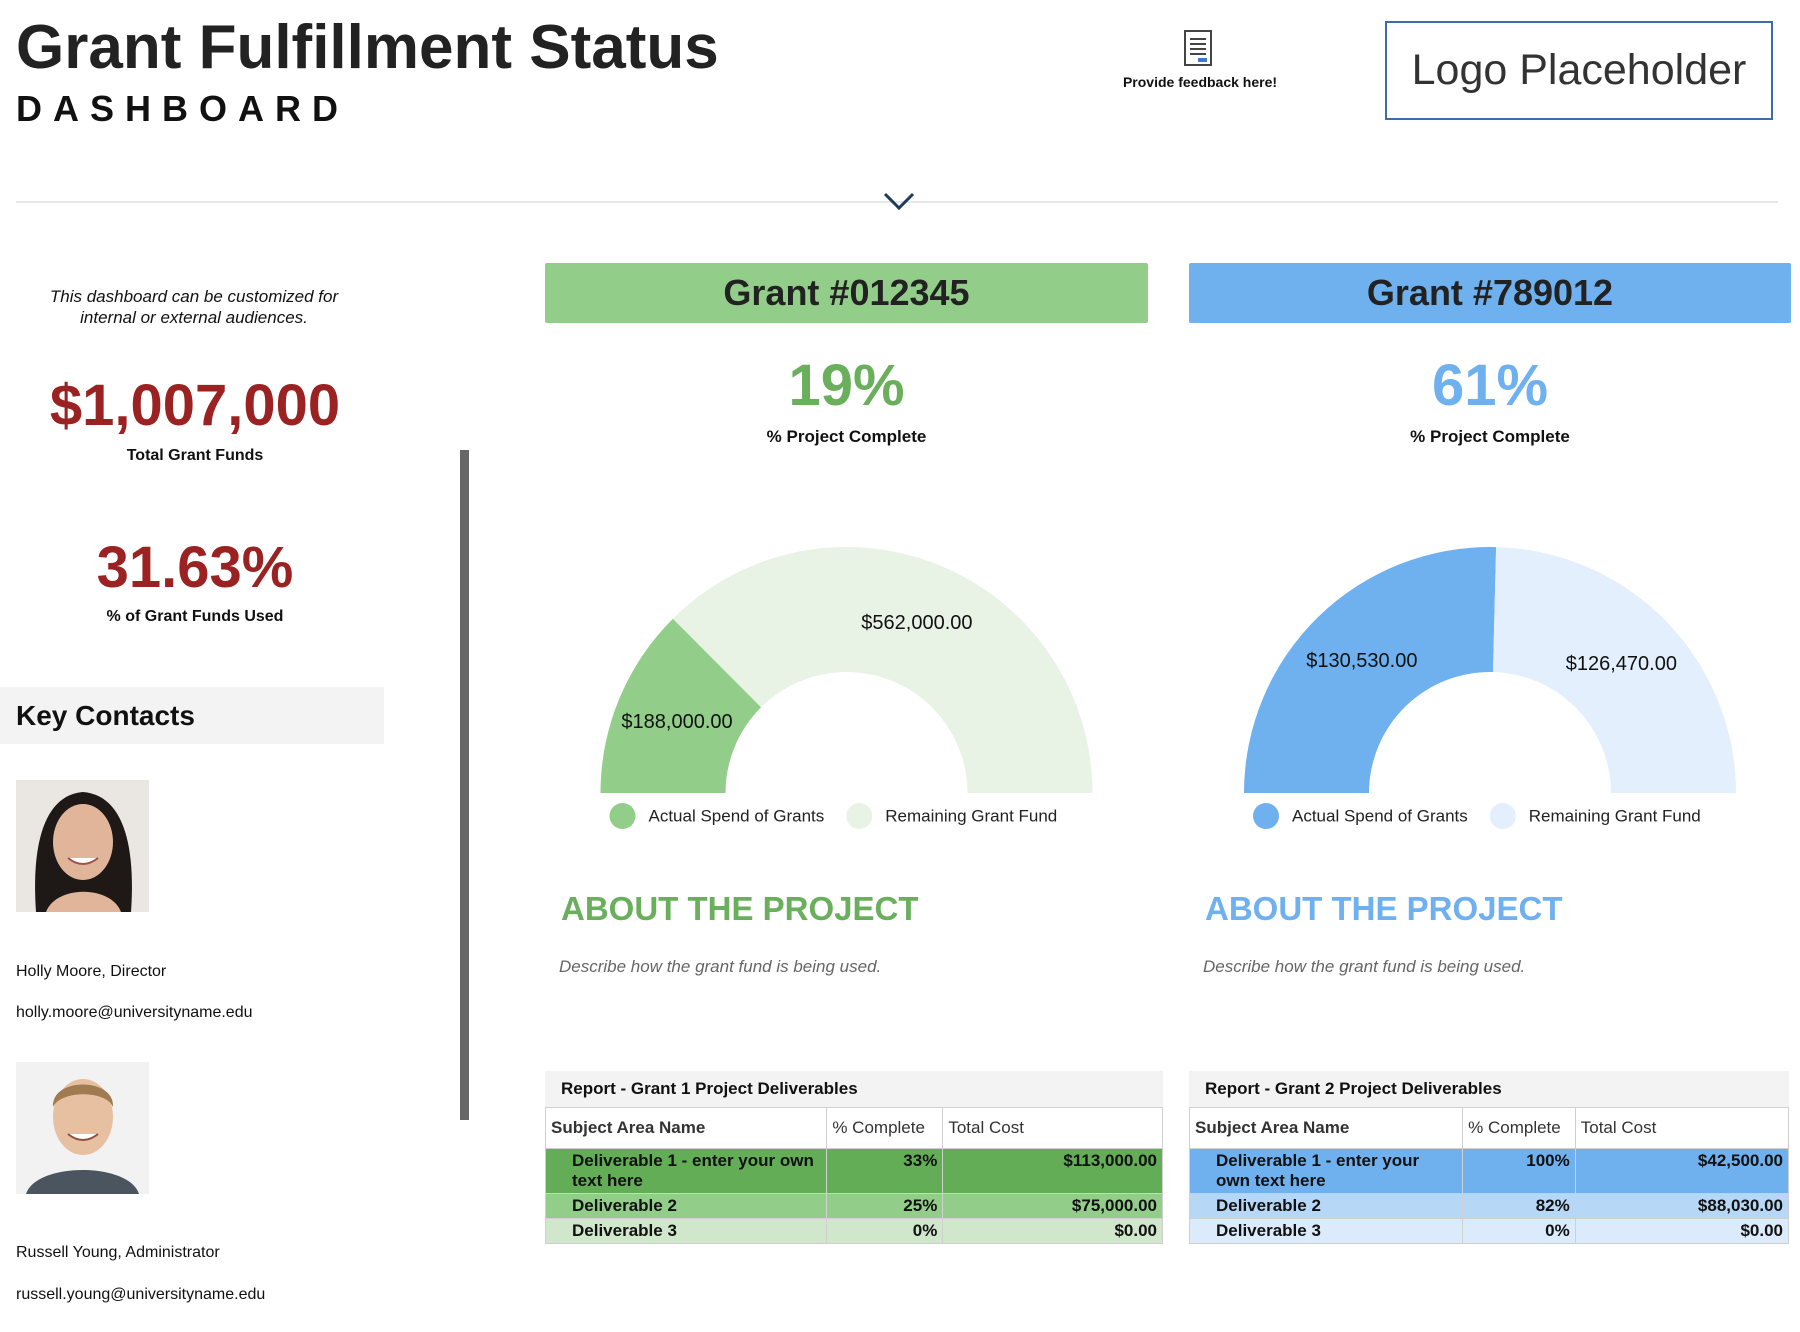  Describe the element at coordinates (1621, 664) in the screenshot. I see `gauge-value-label: $126,470.00` at that location.